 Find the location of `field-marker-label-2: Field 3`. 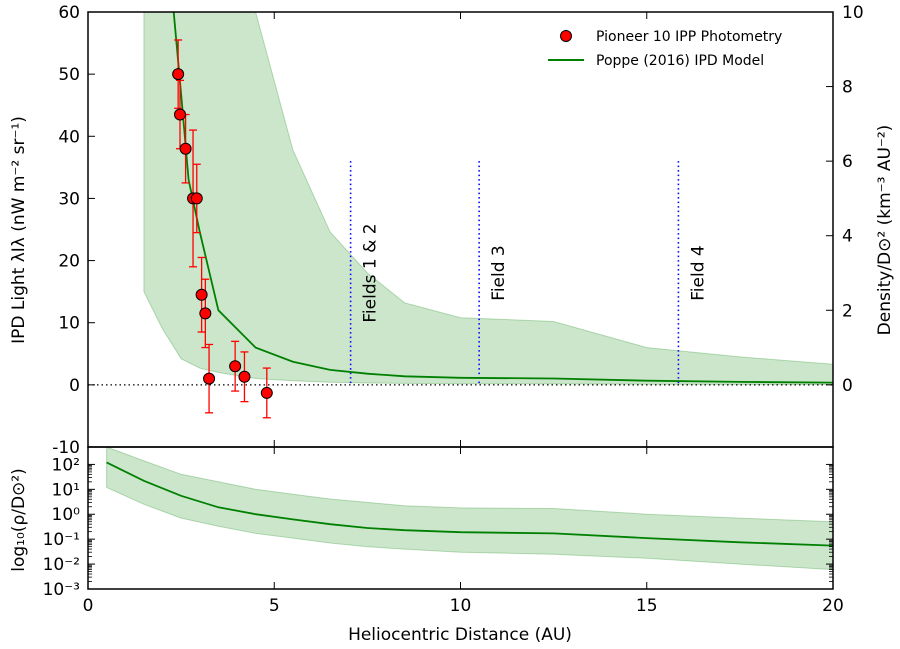

field-marker-label-2: Field 3 is located at coordinates (499, 272).